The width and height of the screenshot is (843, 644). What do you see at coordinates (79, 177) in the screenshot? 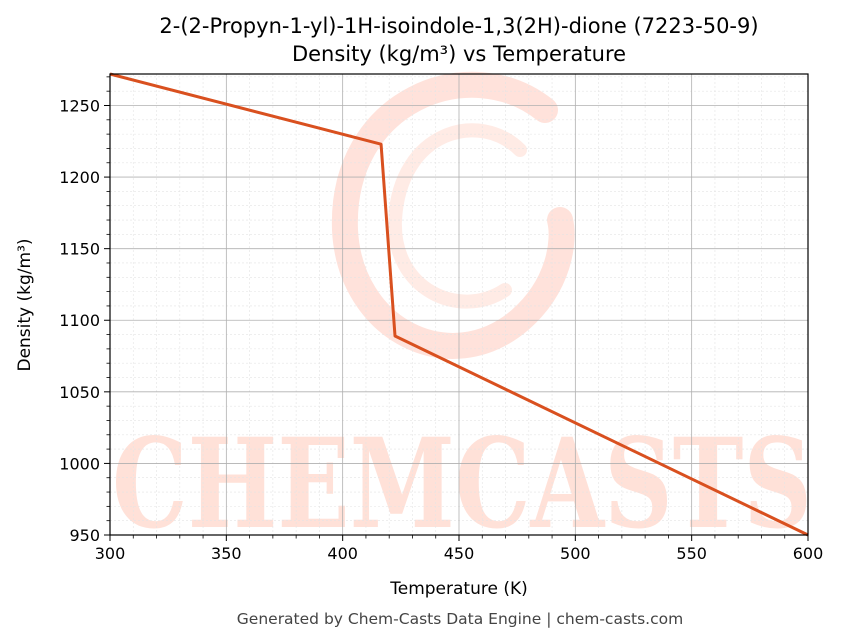
I see `y-tick-label: 1200` at bounding box center [79, 177].